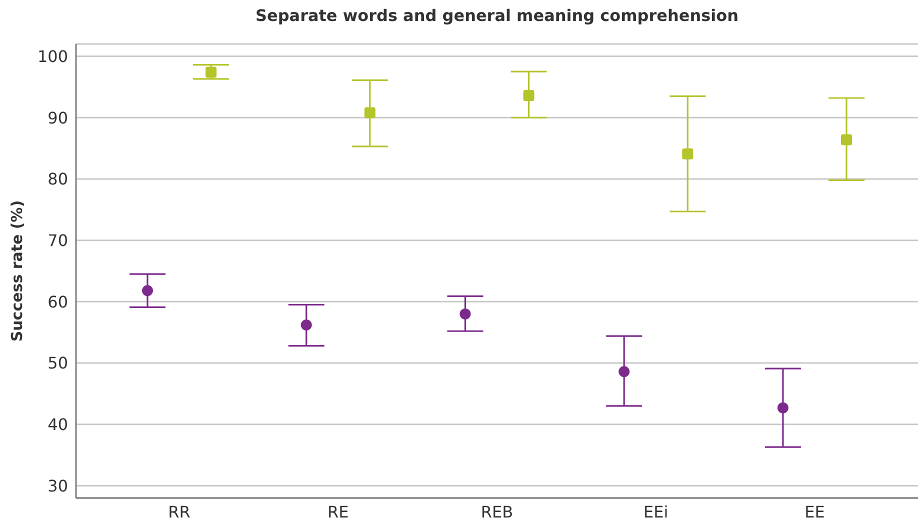 The width and height of the screenshot is (918, 526). Describe the element at coordinates (52, 56) in the screenshot. I see `y-tick-label: 100` at that location.